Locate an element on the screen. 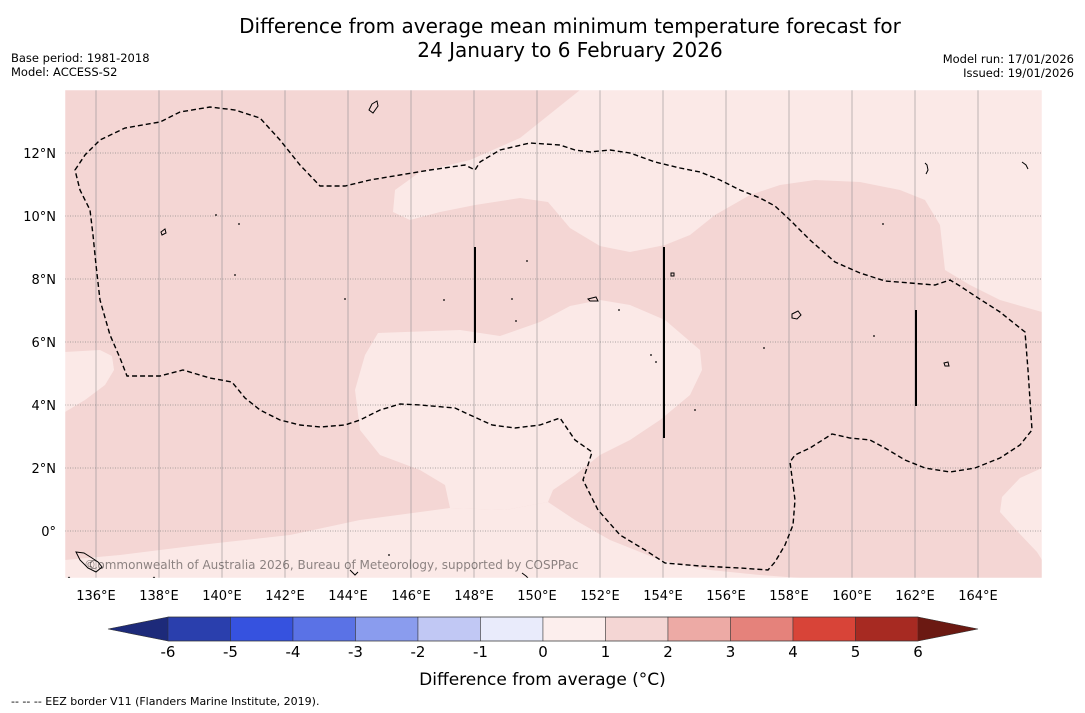  island-south-coast is located at coordinates (525, 575).